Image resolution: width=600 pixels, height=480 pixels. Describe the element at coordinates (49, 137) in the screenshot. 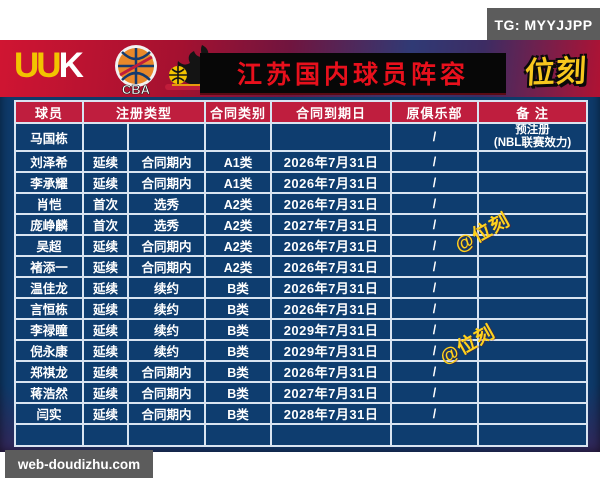

I see `cell-name: 马国栋` at that location.